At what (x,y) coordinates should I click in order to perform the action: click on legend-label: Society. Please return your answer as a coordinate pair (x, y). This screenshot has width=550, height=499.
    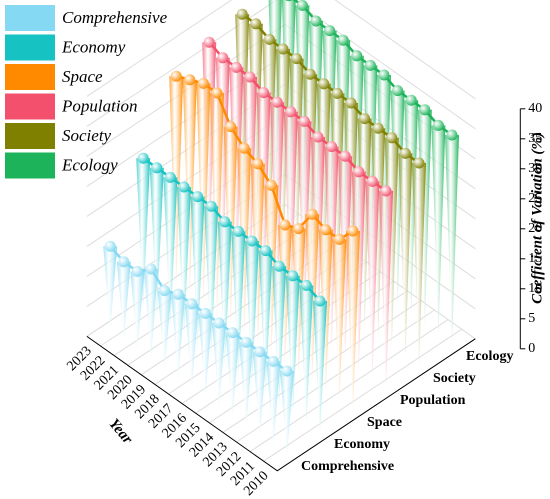
    Looking at the image, I should click on (87, 135).